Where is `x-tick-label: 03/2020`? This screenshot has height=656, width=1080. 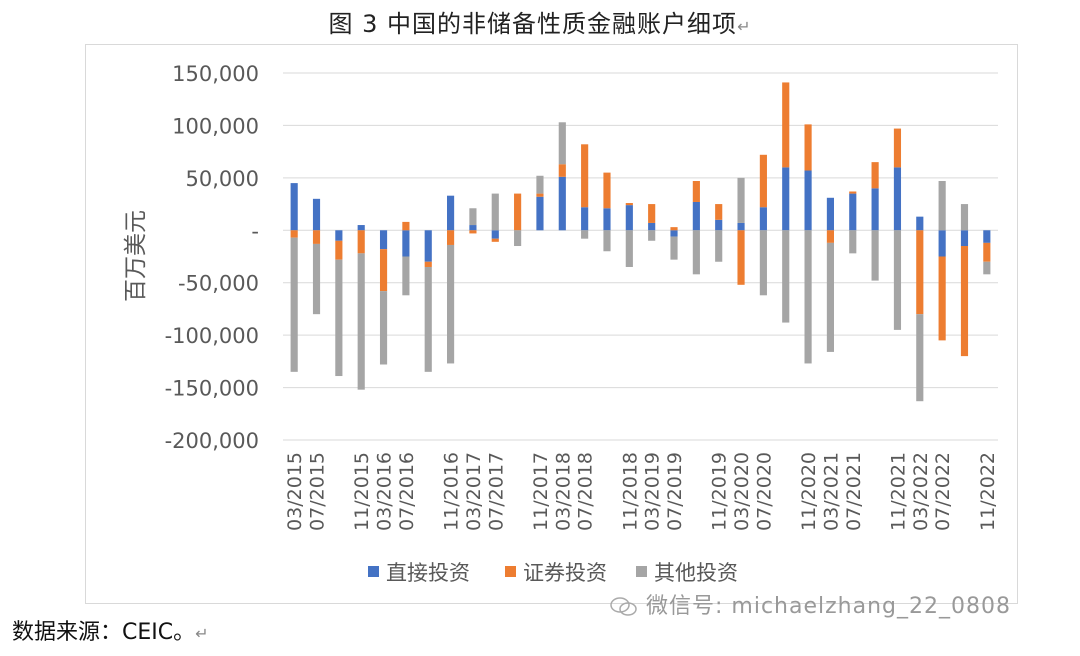
x-tick-label: 03/2020 is located at coordinates (742, 491).